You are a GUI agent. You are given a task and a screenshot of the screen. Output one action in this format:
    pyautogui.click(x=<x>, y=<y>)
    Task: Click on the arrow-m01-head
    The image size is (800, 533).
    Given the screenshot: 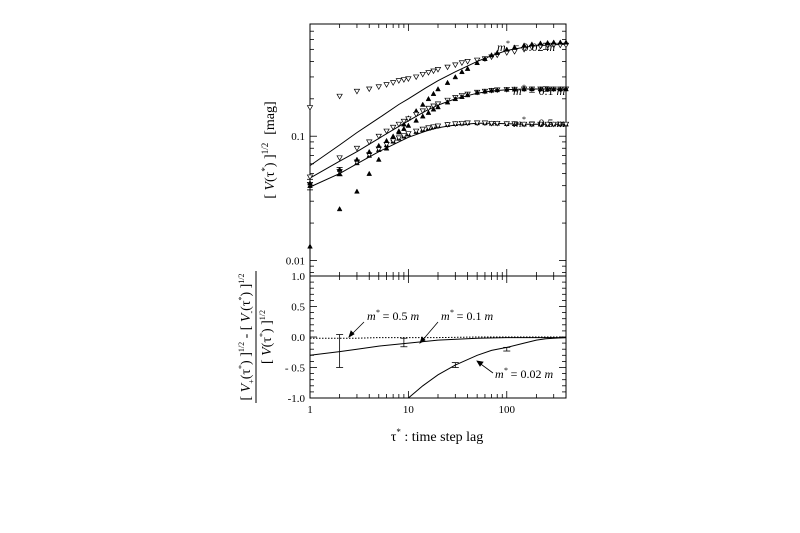 What is the action you would take?
    pyautogui.click(x=422, y=340)
    